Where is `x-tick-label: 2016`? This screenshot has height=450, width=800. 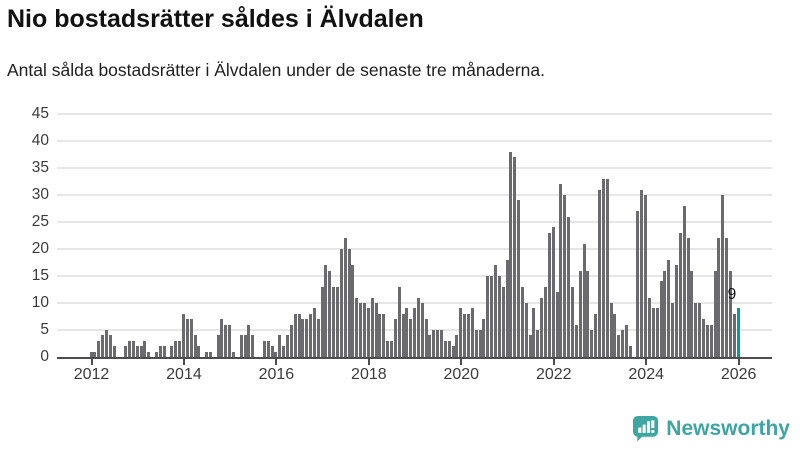 x-tick-label: 2016 is located at coordinates (276, 374).